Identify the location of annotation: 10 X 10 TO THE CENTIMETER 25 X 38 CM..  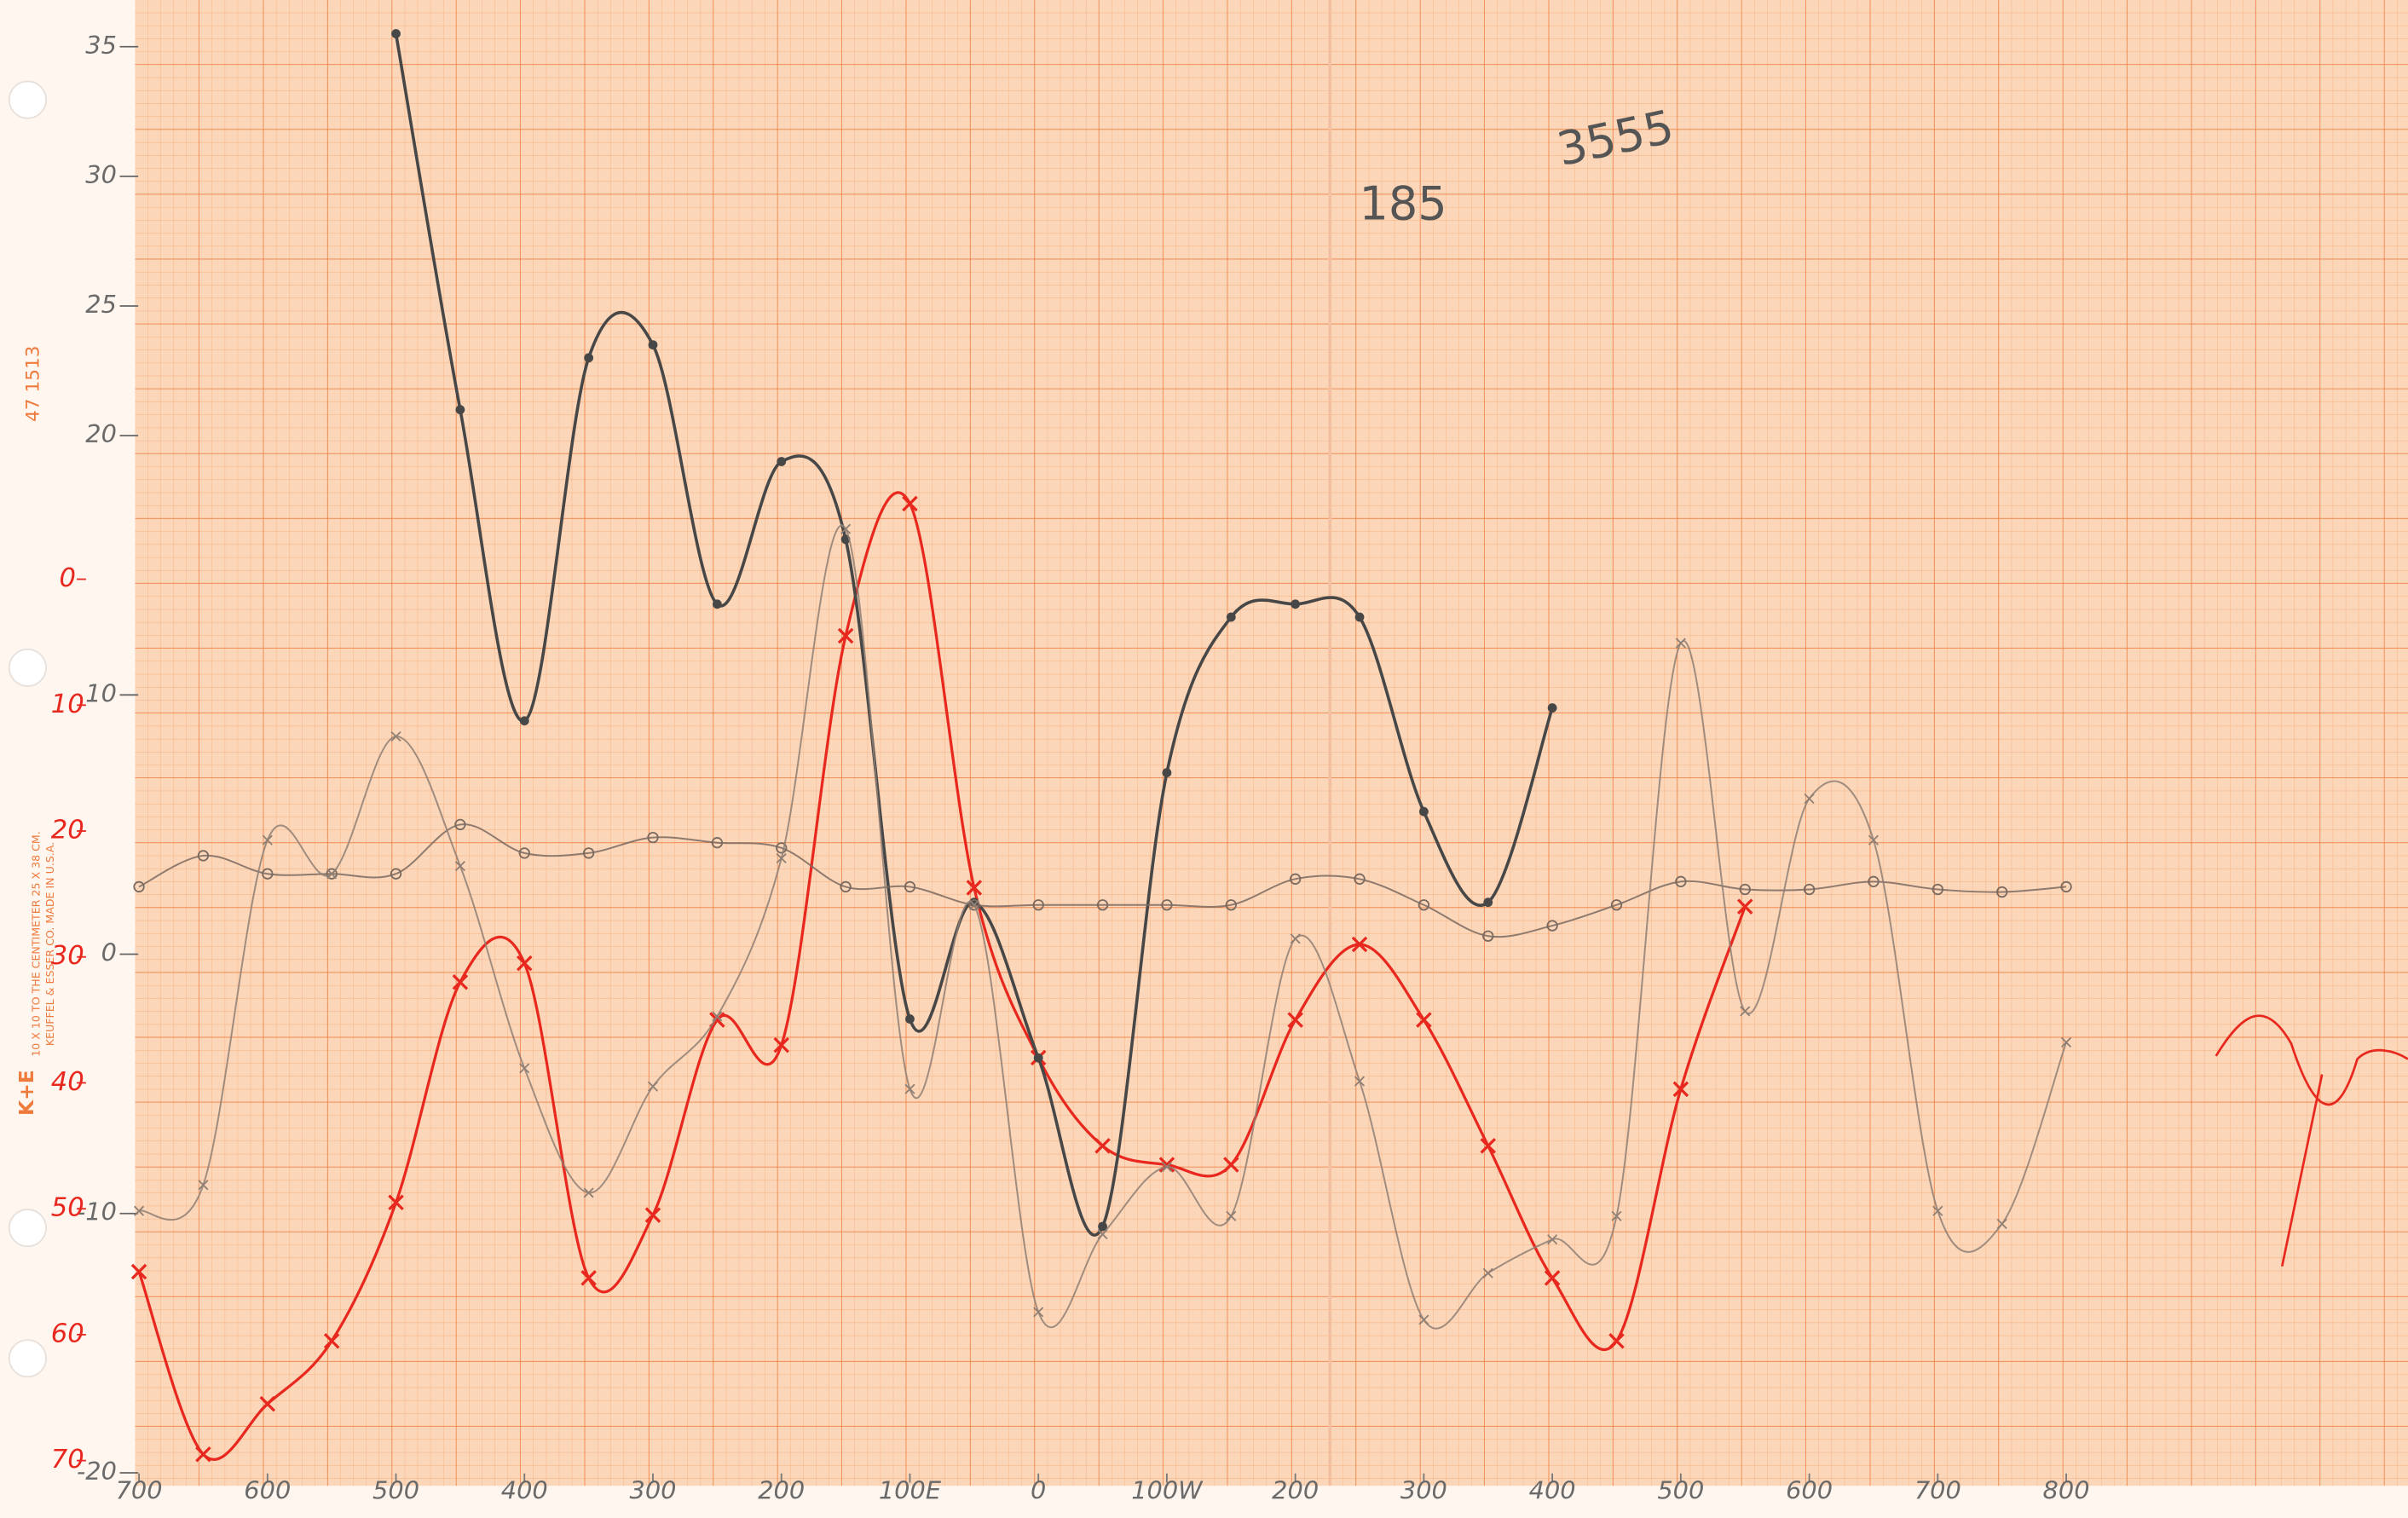
(36, 944).